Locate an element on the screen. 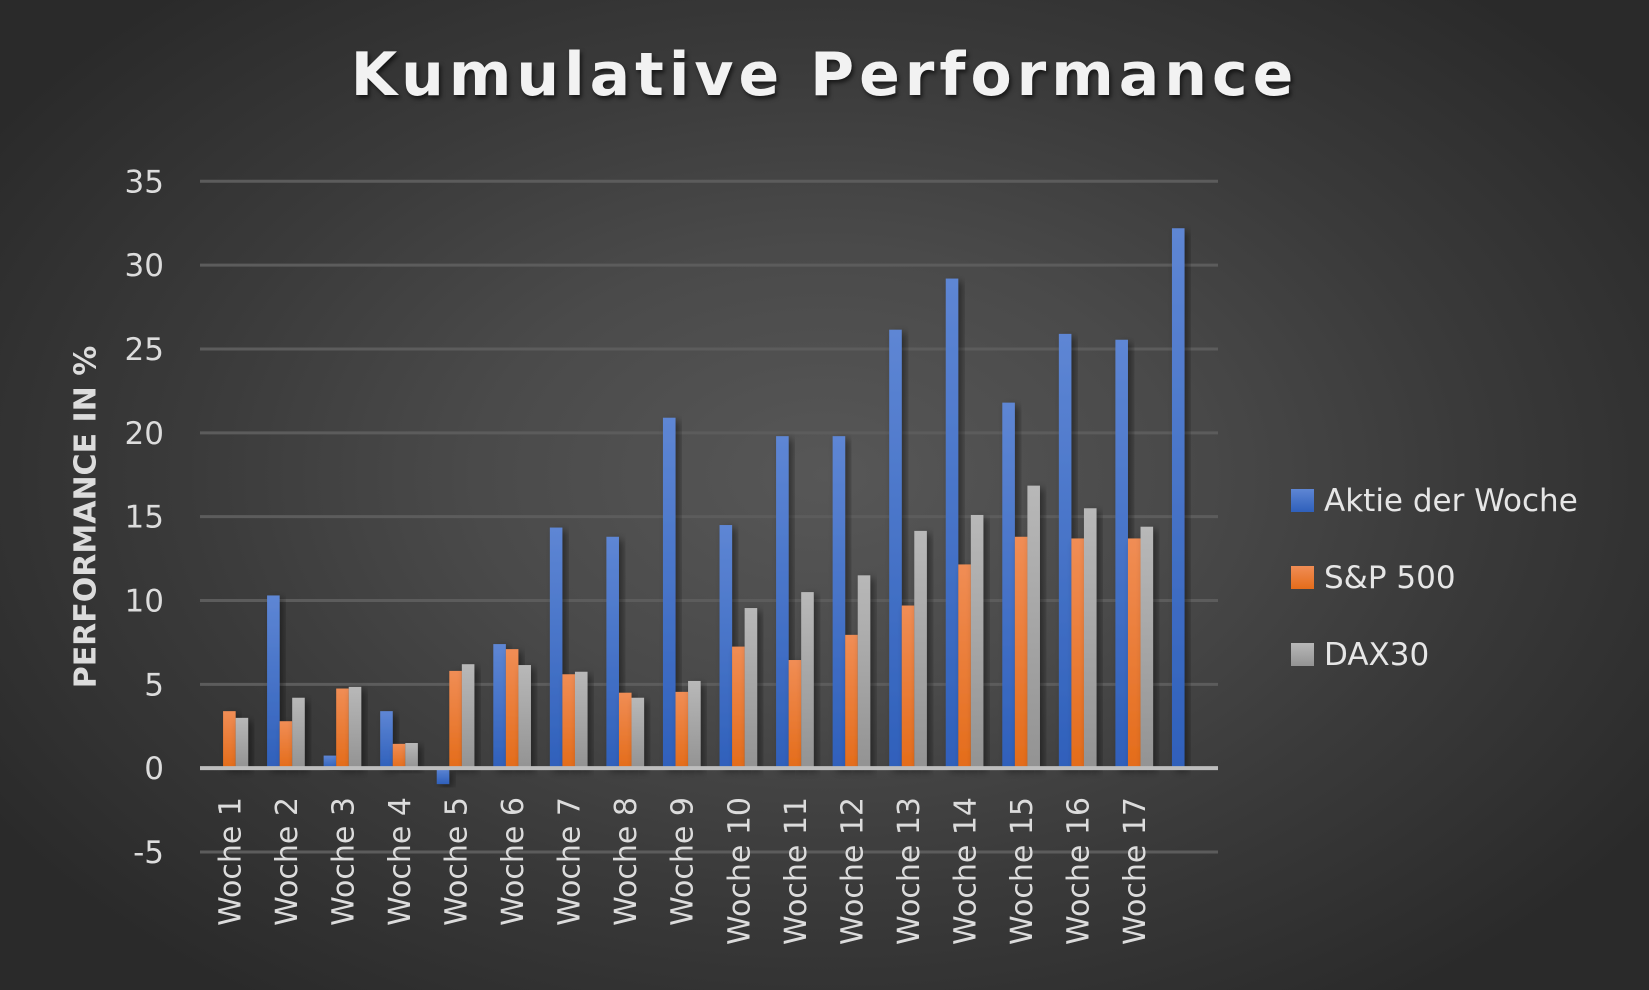 This screenshot has height=990, width=1649. legend-label: S&P 500 is located at coordinates (1390, 577).